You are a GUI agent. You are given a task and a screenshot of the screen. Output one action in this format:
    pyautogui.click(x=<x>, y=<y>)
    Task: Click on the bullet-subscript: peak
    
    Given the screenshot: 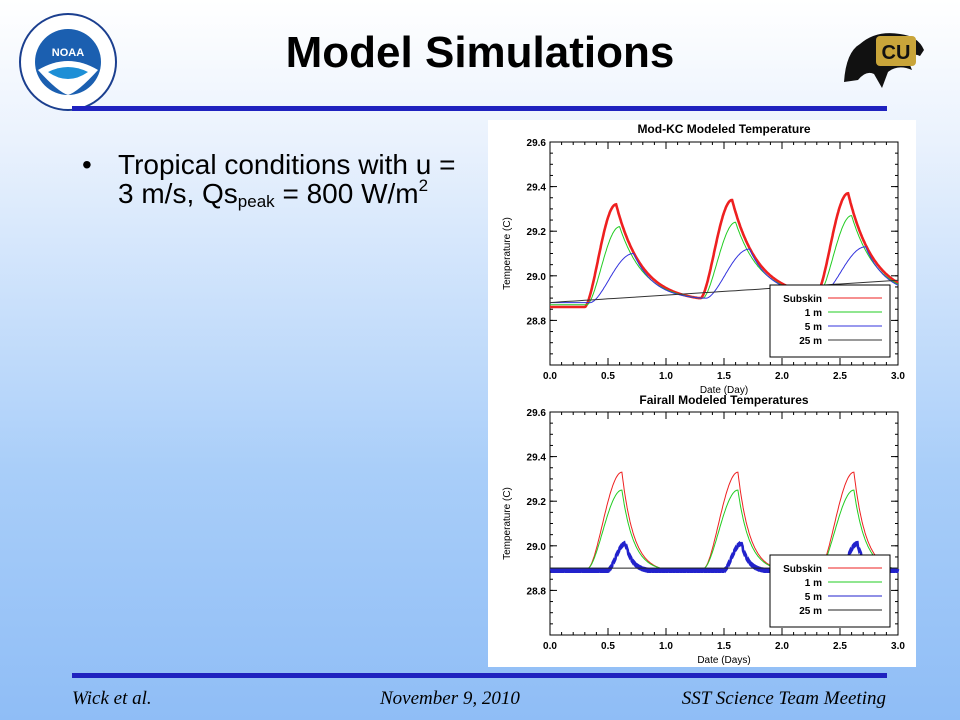 What is the action you would take?
    pyautogui.click(x=256, y=201)
    